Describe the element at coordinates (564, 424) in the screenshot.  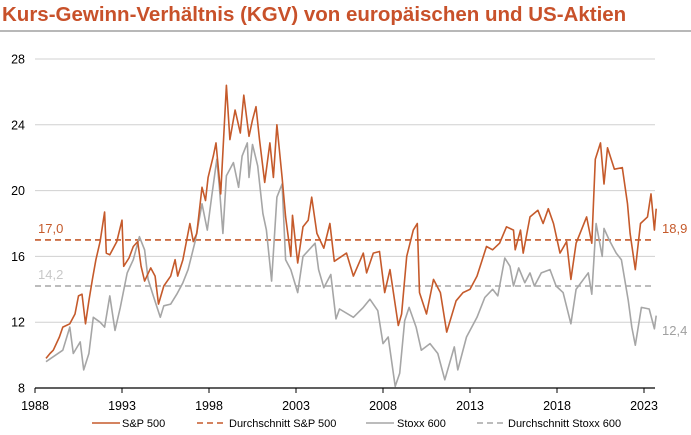
I see `legend-label-stoxx-avg: Durchschnitt Stoxx 600` at that location.